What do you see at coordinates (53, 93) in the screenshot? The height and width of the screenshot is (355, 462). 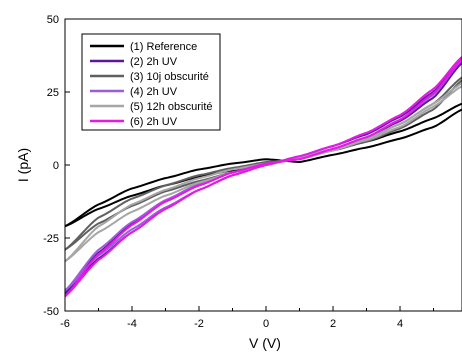 I see `y-tick-label: 25` at bounding box center [53, 93].